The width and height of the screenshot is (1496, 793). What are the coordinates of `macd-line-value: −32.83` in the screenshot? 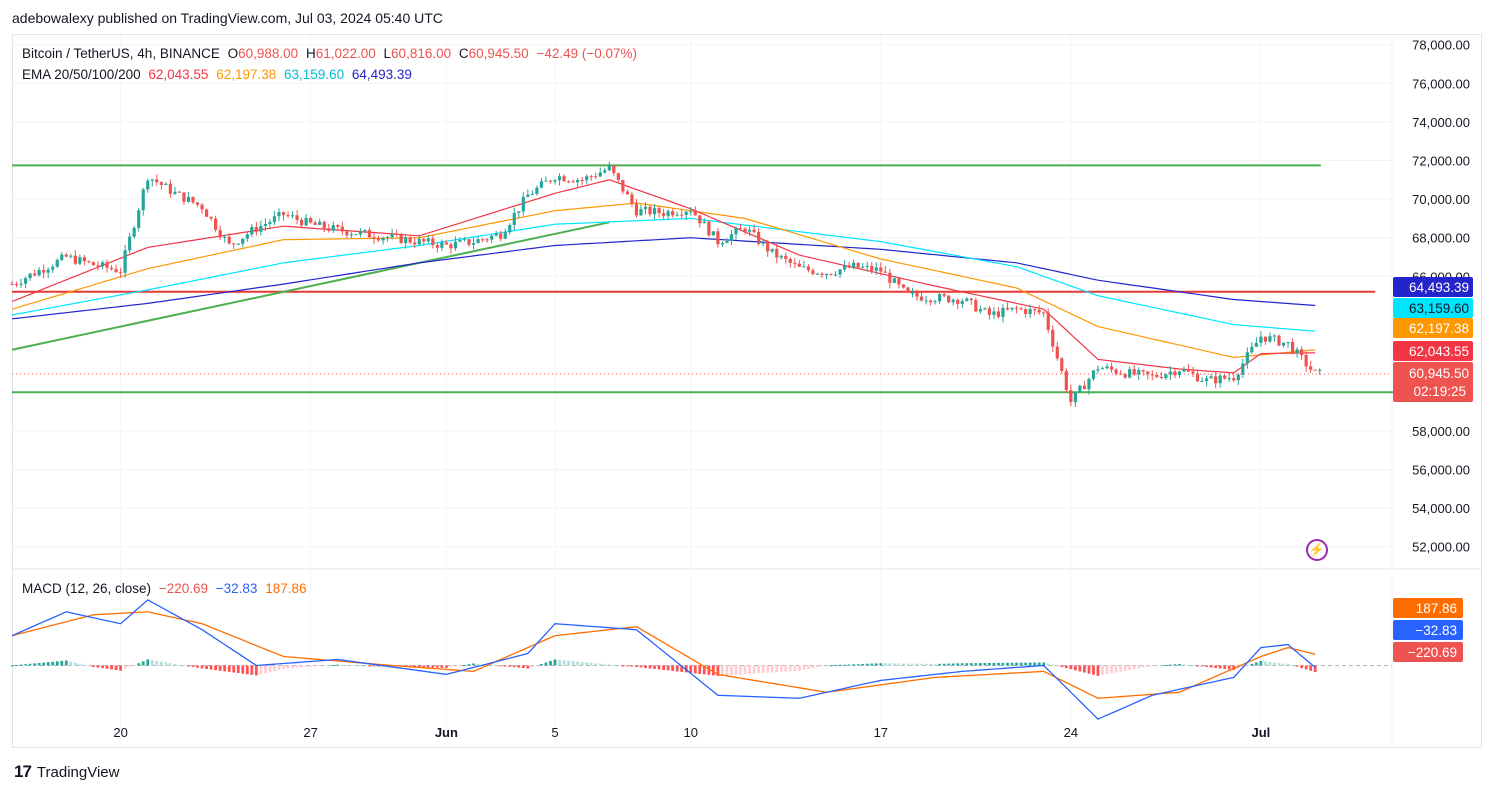 It's located at (236, 588).